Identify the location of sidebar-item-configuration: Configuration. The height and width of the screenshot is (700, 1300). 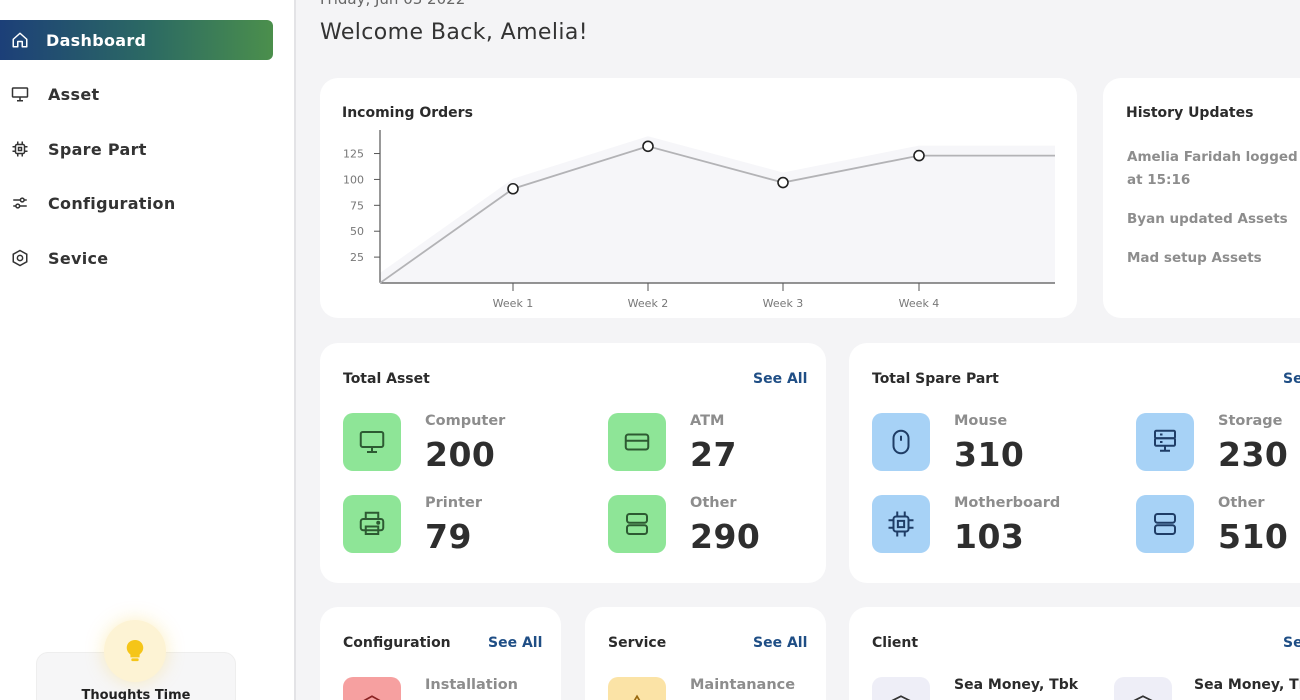
(136, 203).